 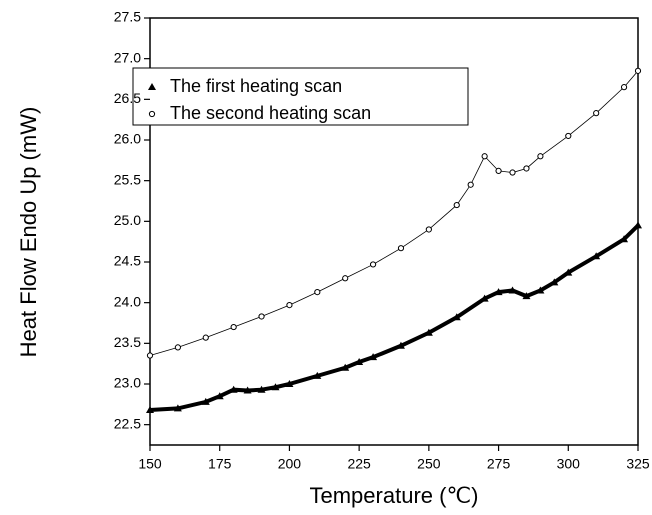 I want to click on y-tick-label: 25.5, so click(x=127, y=179).